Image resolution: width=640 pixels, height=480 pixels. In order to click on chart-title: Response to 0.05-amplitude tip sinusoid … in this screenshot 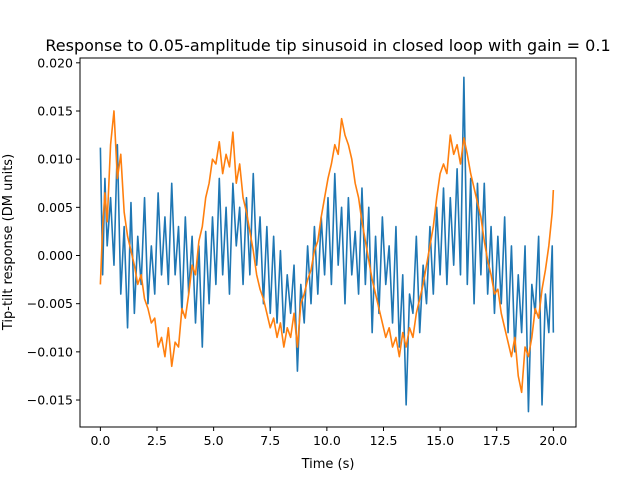, I will do `click(327, 45)`.